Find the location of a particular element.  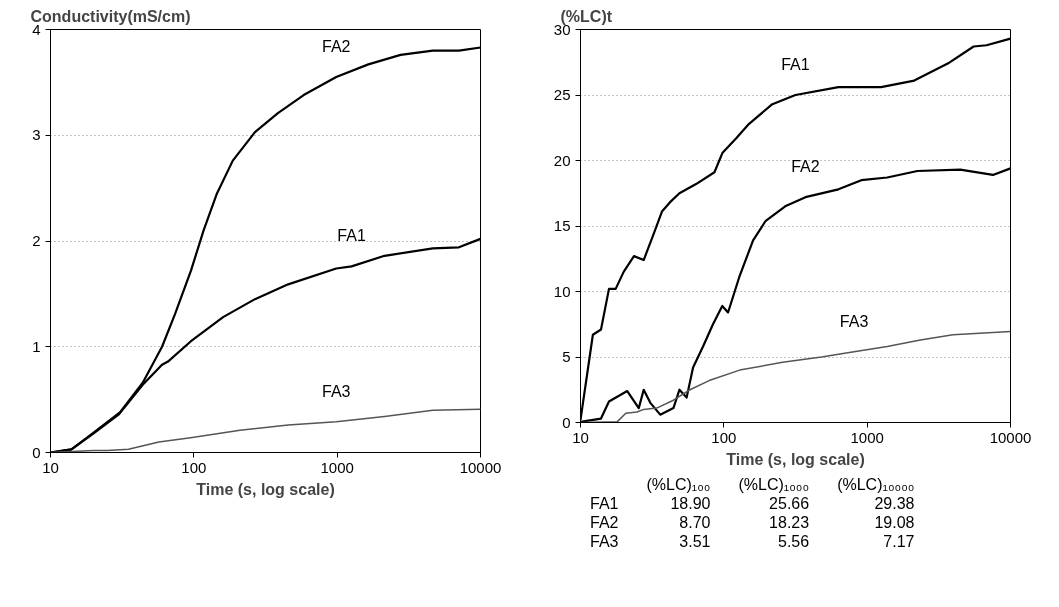

text: (%LC)₁₀₀₀ is located at coordinates (774, 484).